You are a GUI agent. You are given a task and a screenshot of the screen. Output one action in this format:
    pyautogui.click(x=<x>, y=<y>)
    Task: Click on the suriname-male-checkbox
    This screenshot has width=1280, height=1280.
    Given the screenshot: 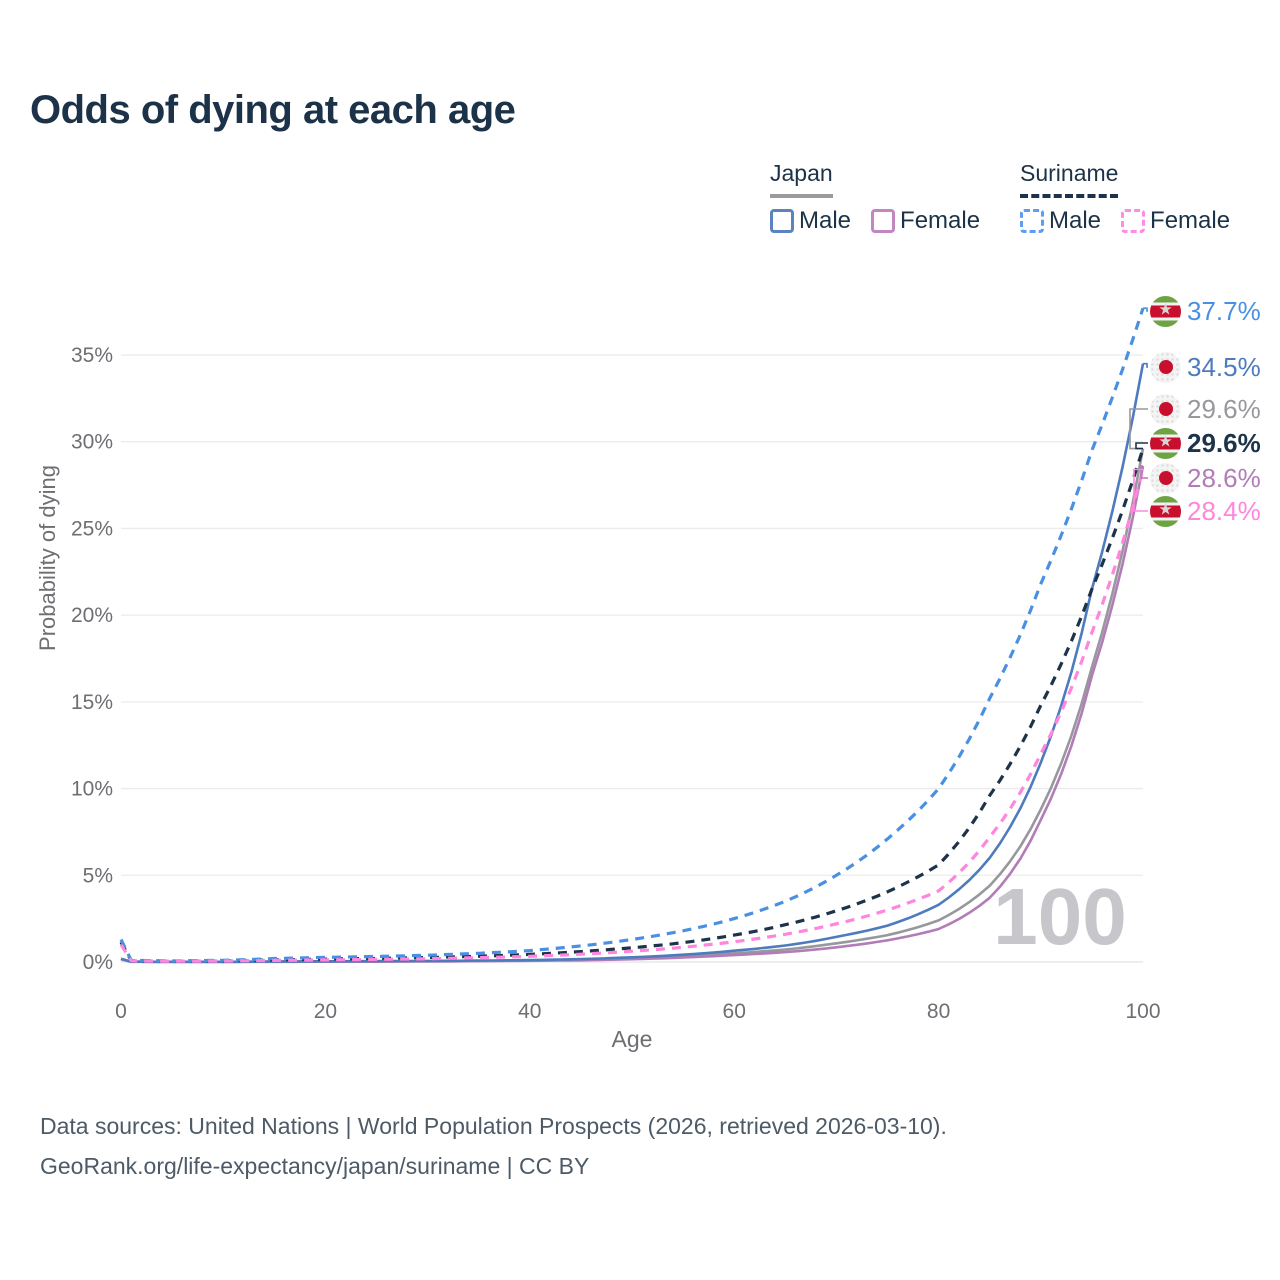 What is the action you would take?
    pyautogui.click(x=1032, y=221)
    